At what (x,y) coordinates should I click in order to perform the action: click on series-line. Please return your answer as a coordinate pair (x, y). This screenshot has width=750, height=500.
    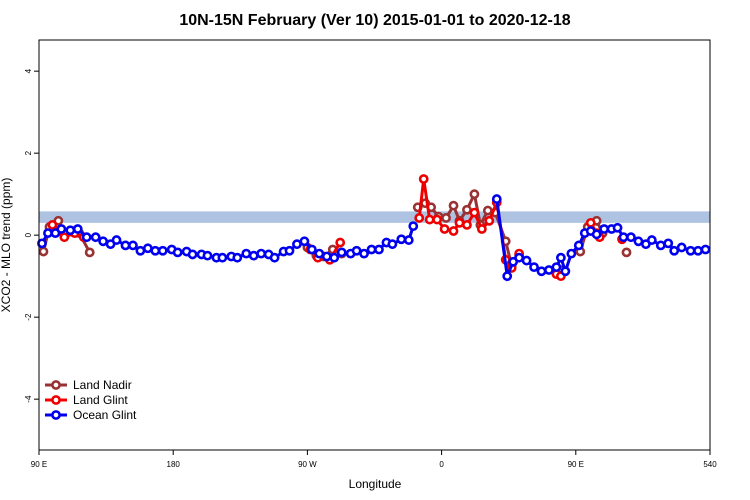
    Looking at the image, I should click on (373, 240).